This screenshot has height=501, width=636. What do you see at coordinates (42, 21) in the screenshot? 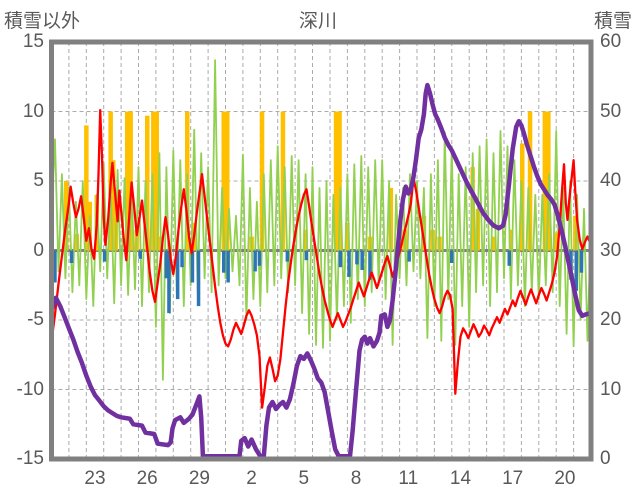
I see `left-axis-title: 積雪以外` at bounding box center [42, 21].